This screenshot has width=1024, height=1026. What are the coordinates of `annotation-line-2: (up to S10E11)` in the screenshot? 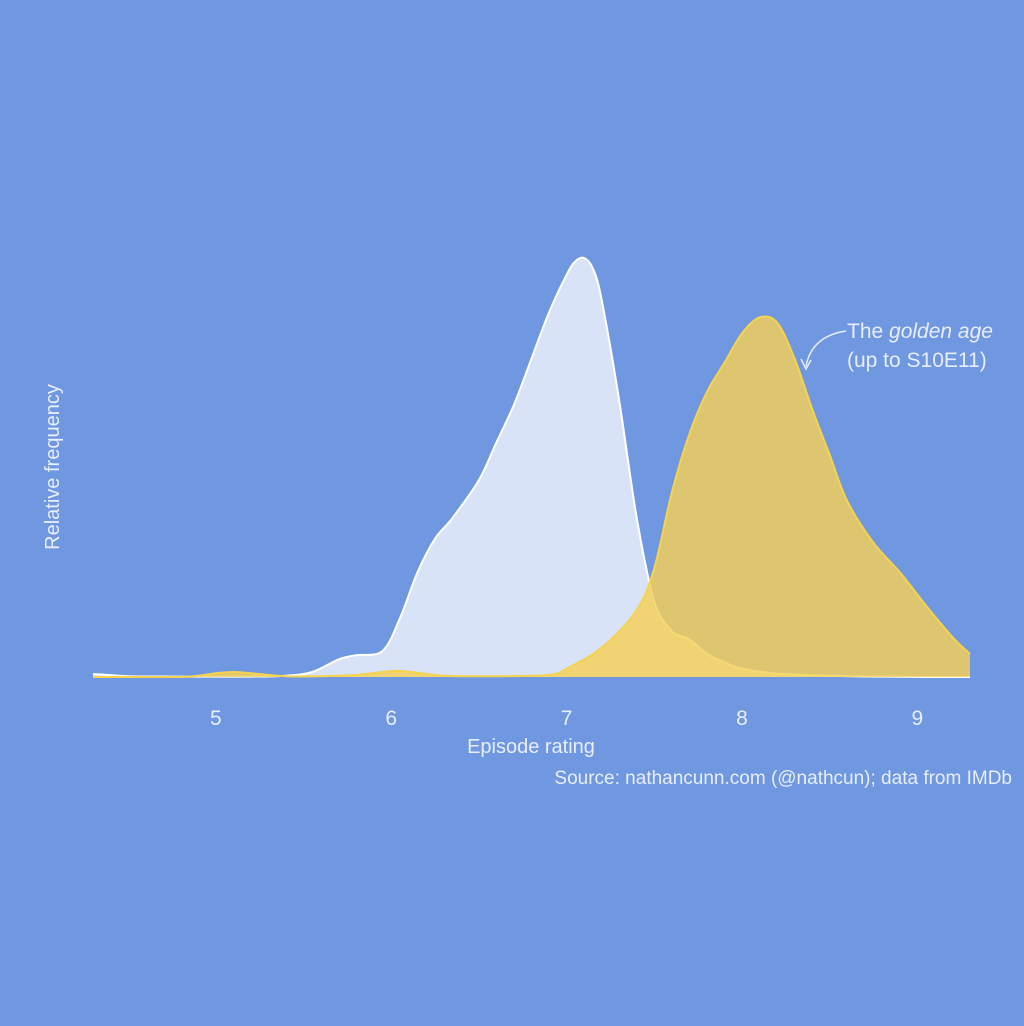 It's located at (917, 360).